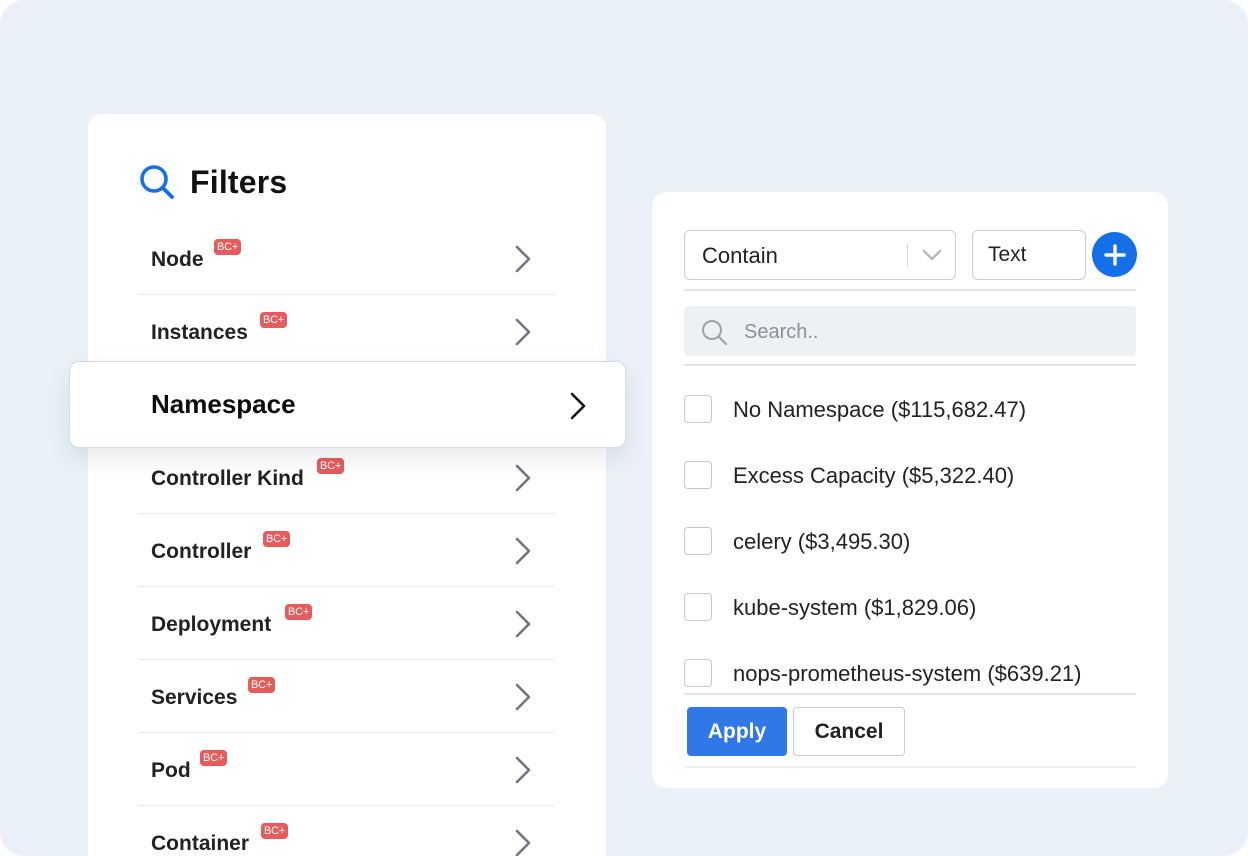 The height and width of the screenshot is (856, 1248). What do you see at coordinates (907, 255) in the screenshot?
I see `select-separator` at bounding box center [907, 255].